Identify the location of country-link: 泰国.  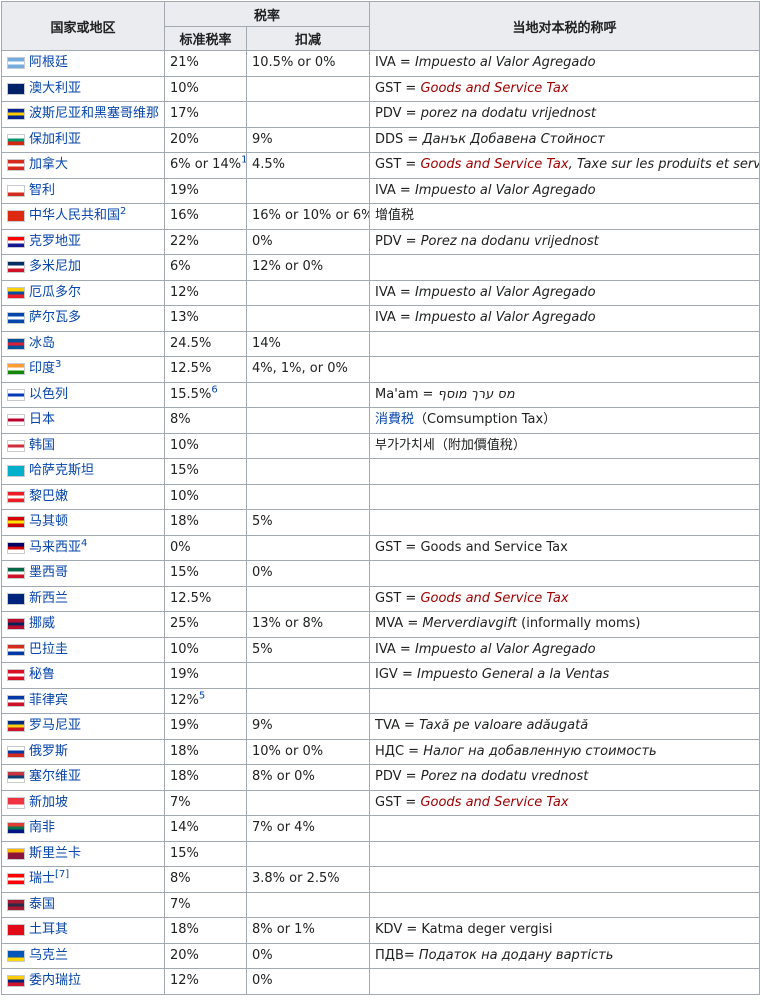
(42, 904).